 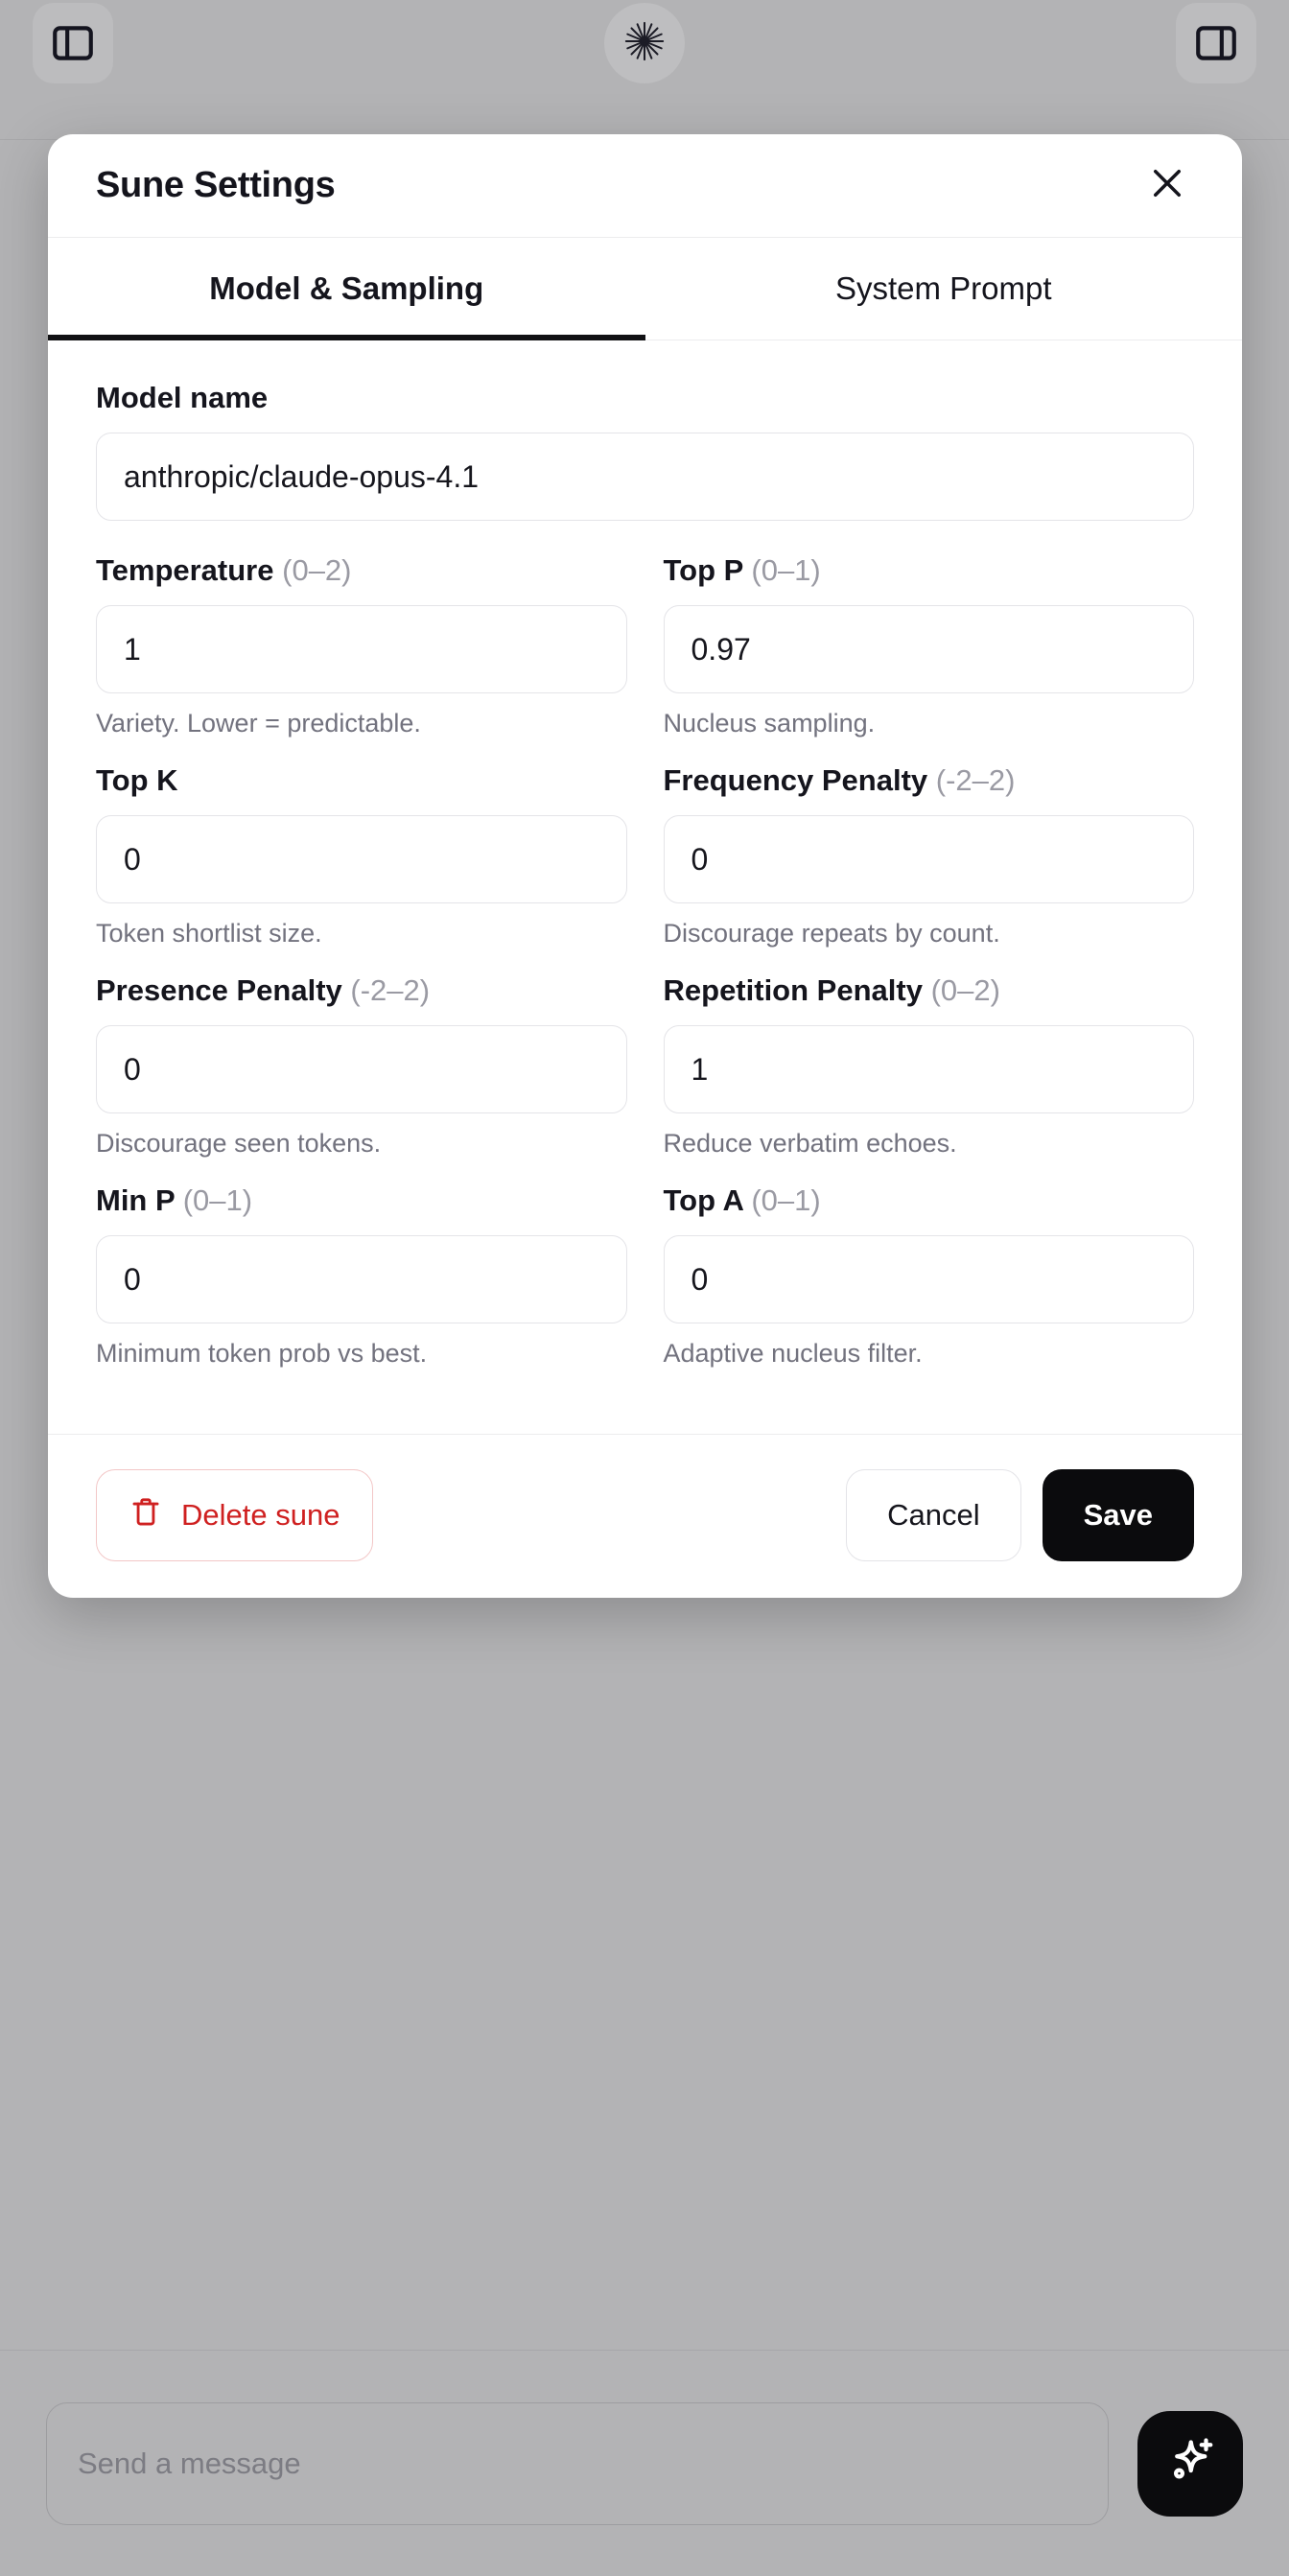 I want to click on param-help: Adaptive nucleus filter., so click(x=793, y=1353).